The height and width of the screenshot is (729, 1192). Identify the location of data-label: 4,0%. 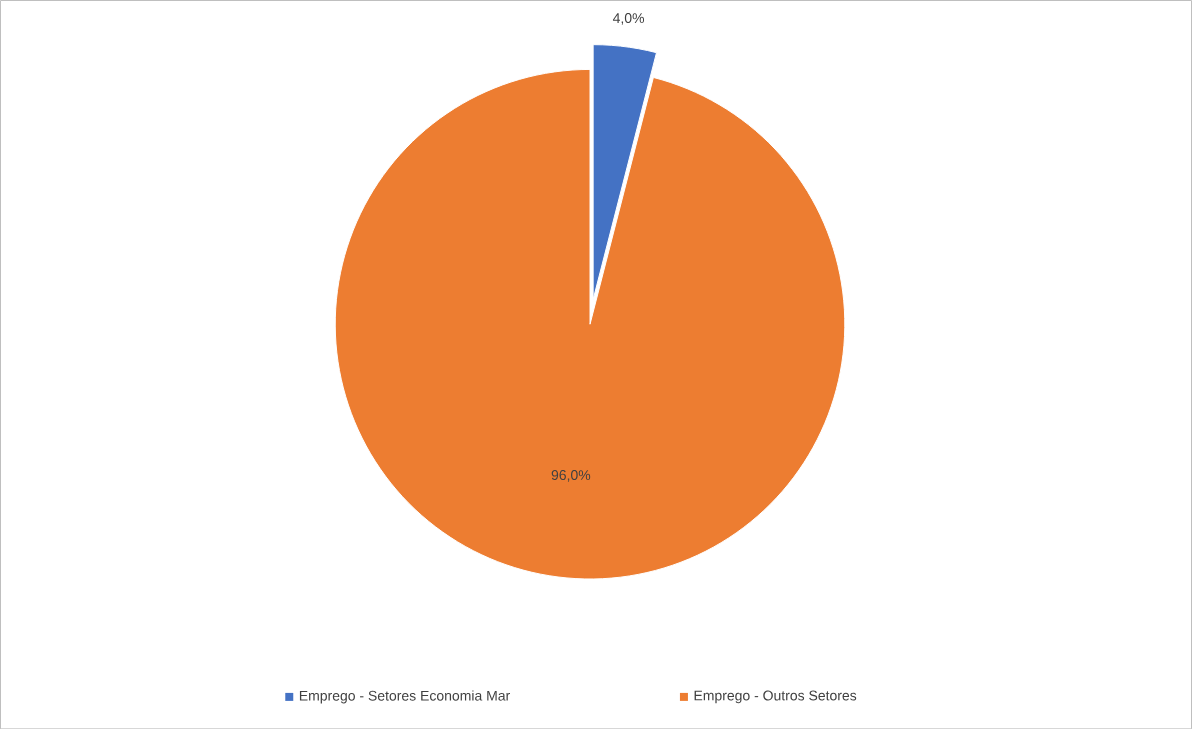
(628, 18).